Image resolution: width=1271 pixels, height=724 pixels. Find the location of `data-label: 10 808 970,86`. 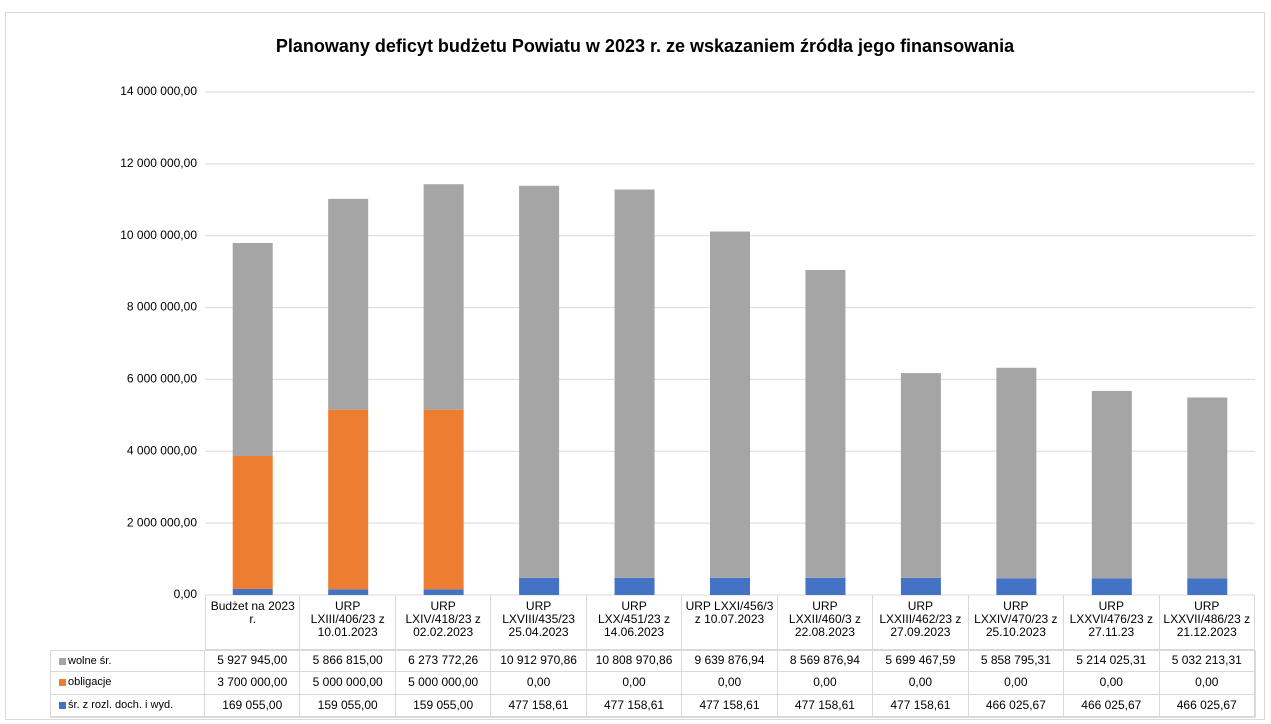

data-label: 10 808 970,86 is located at coordinates (634, 661).